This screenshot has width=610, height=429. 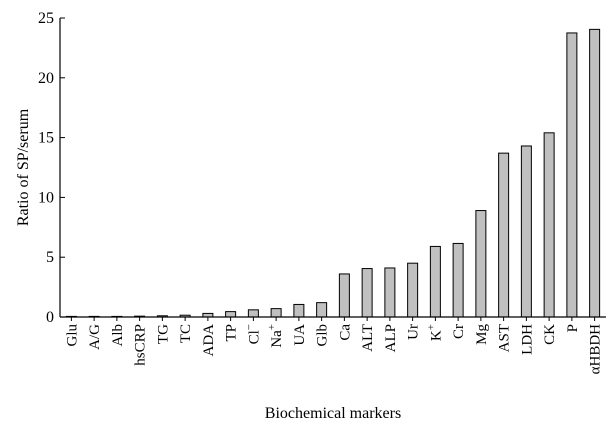 What do you see at coordinates (595, 173) in the screenshot?
I see `bar--hbdh` at bounding box center [595, 173].